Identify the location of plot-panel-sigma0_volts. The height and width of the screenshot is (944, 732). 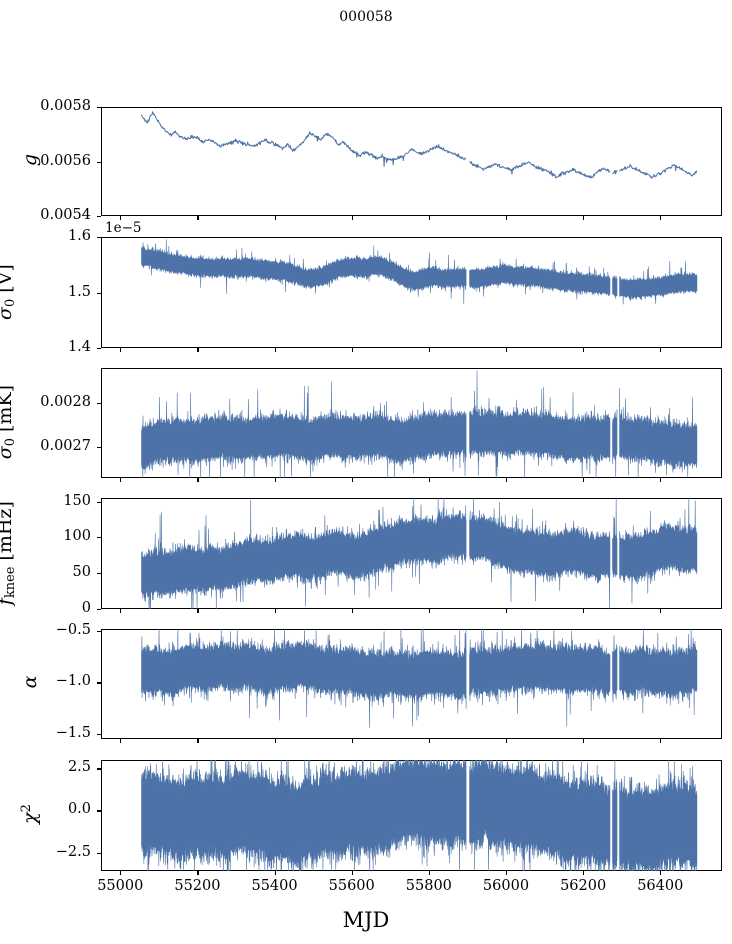
(411, 292).